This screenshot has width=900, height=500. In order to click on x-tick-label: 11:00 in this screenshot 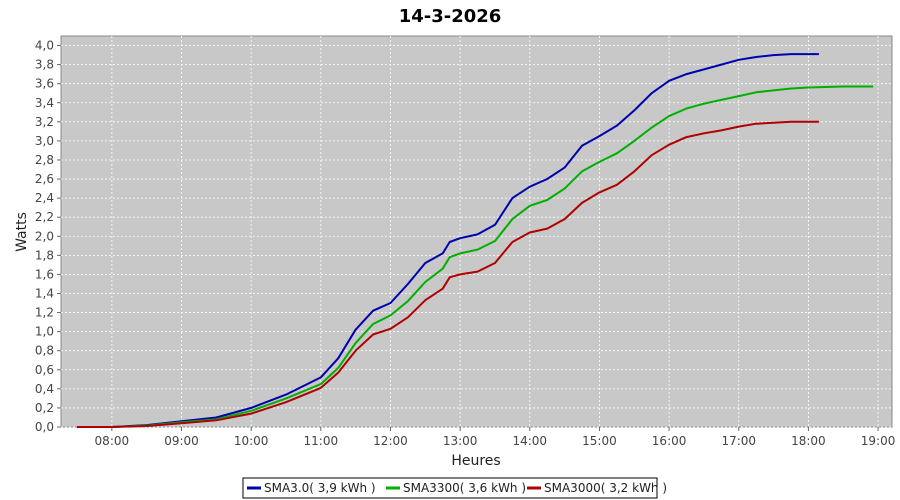, I will do `click(321, 441)`.